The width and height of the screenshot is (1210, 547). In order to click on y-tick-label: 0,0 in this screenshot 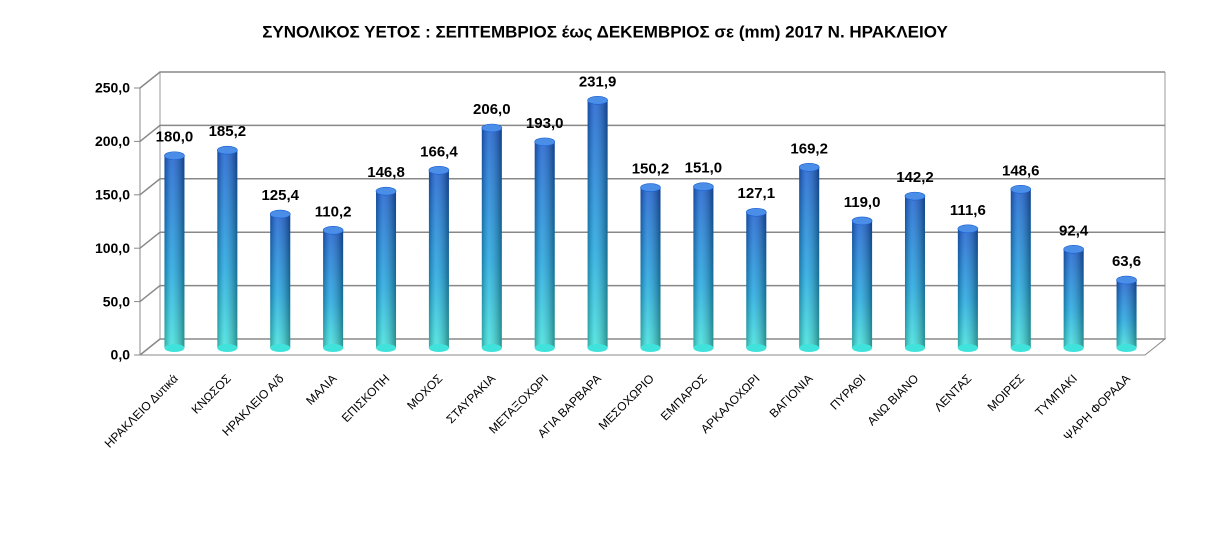, I will do `click(121, 355)`.